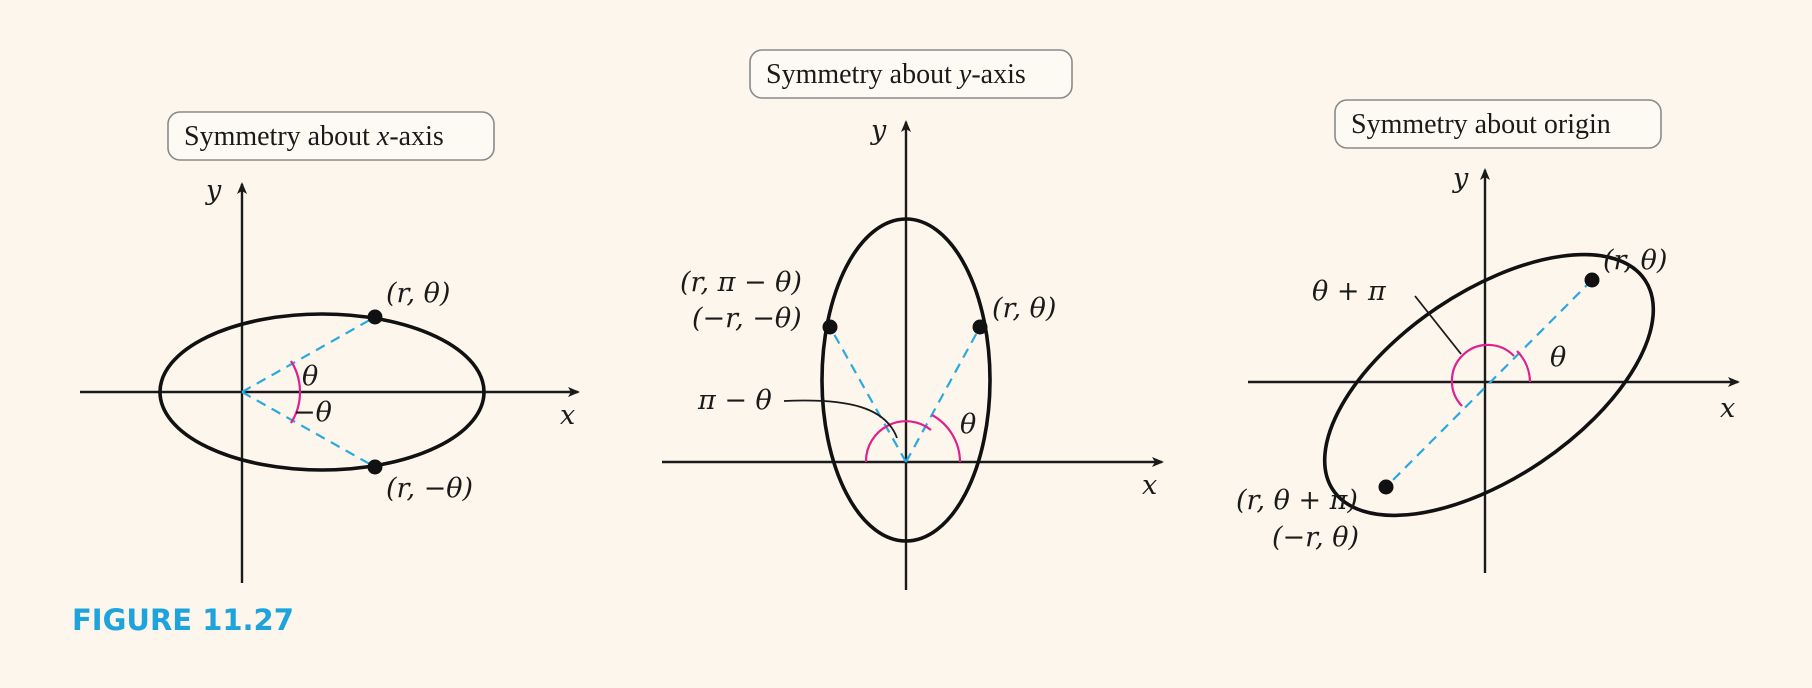 Image resolution: width=1812 pixels, height=688 pixels. I want to click on panel-1-dashed-ray-upper, so click(308, 354).